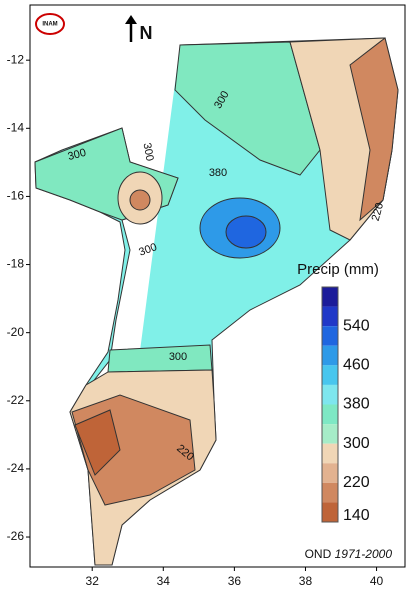 The height and width of the screenshot is (591, 415). I want to click on legend-label: 300, so click(356, 443).